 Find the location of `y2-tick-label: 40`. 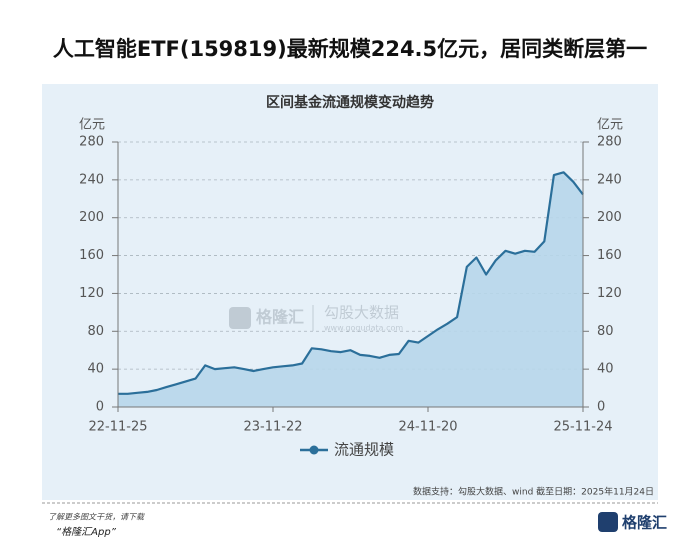

y2-tick-label: 40 is located at coordinates (605, 369).